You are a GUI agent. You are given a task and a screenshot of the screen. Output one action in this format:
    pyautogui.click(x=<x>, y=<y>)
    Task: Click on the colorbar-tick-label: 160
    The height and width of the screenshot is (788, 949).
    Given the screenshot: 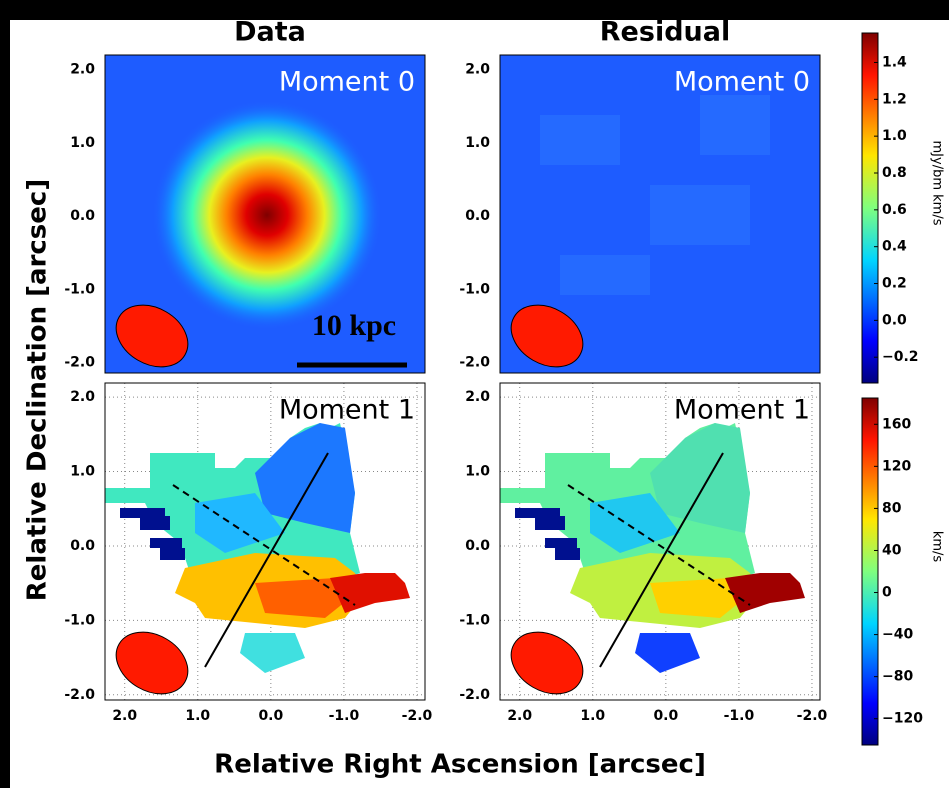 What is the action you would take?
    pyautogui.click(x=896, y=424)
    